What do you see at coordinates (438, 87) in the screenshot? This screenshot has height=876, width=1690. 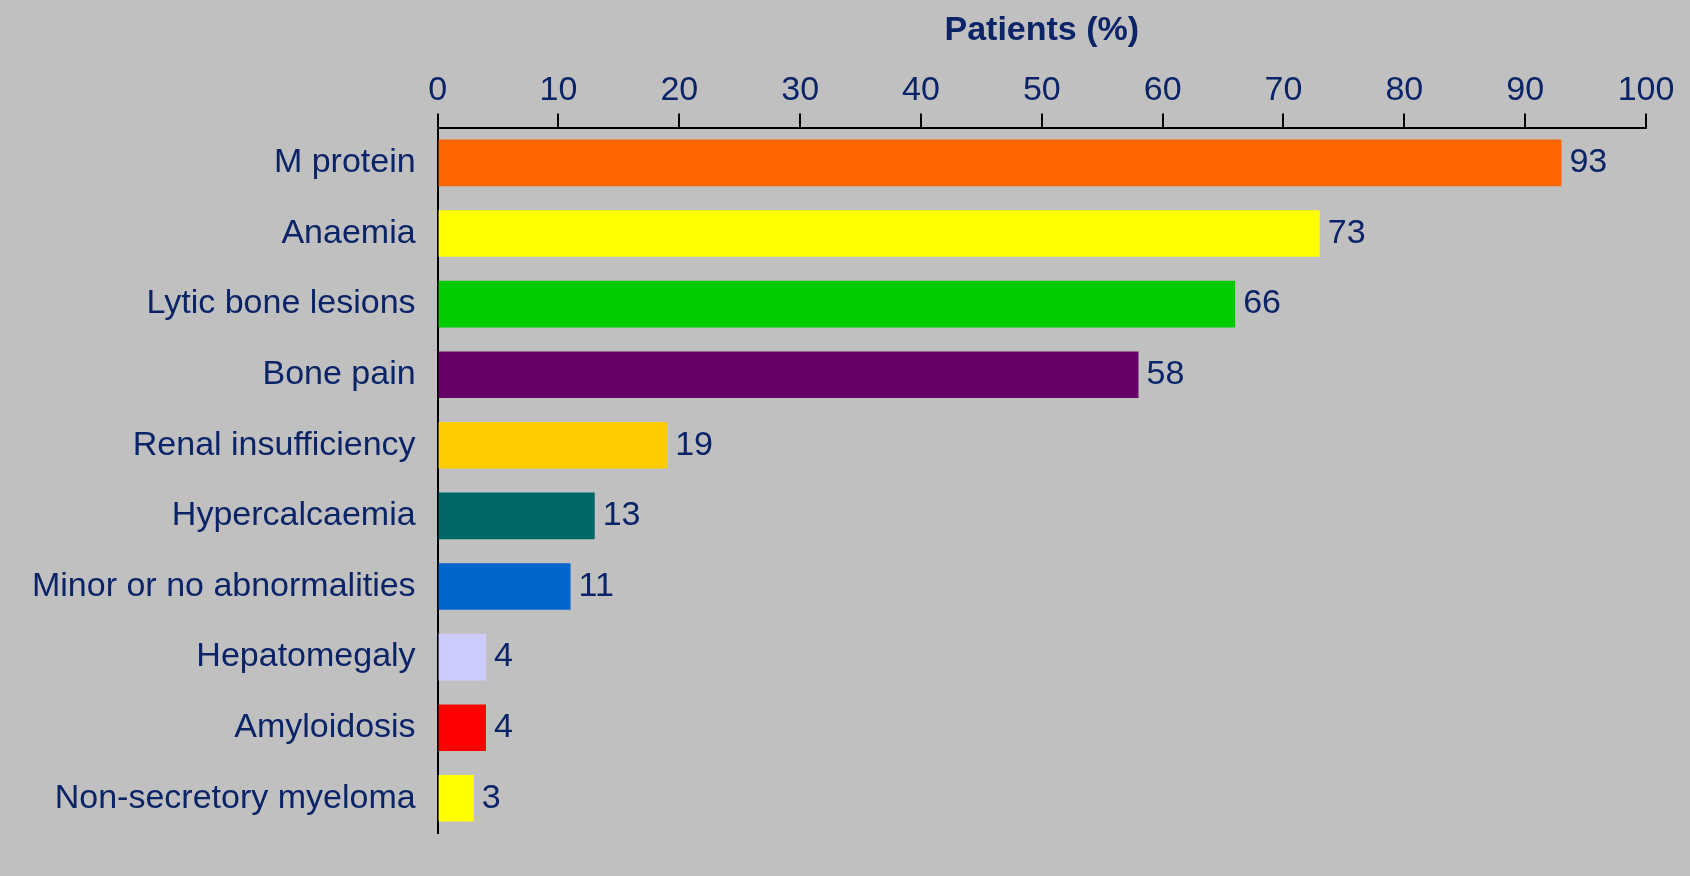 I see `x-tick-label: 0` at bounding box center [438, 87].